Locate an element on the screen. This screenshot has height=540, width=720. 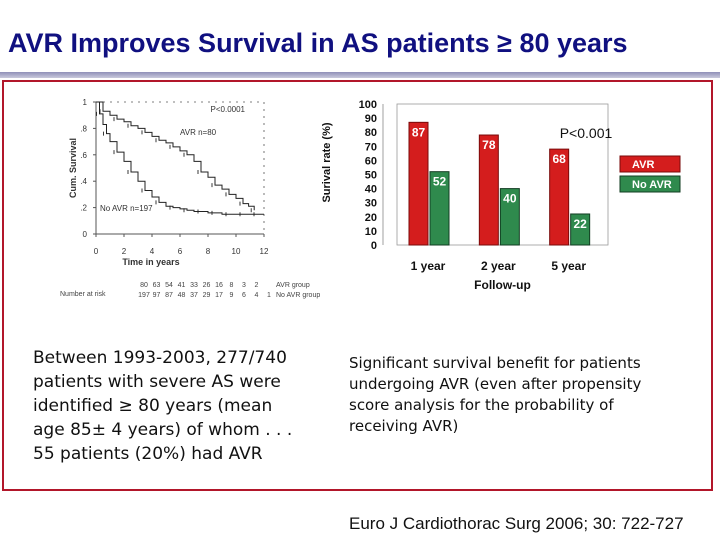
x-tick-label: 1 year is located at coordinates (428, 266).